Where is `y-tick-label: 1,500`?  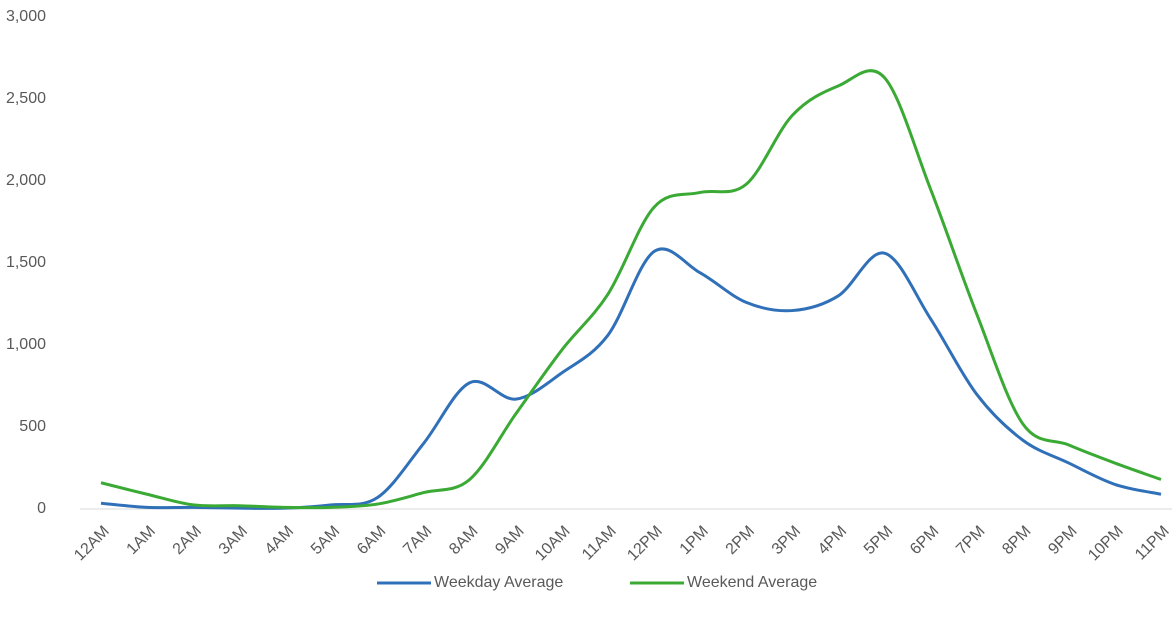 y-tick-label: 1,500 is located at coordinates (26, 262).